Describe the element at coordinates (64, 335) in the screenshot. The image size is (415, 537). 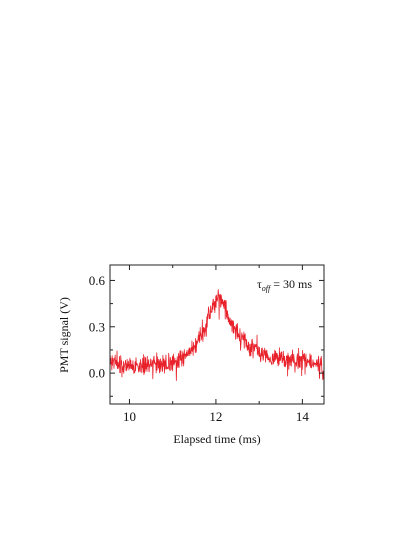
I see `y-axis-title: PMT signal (V)` at that location.